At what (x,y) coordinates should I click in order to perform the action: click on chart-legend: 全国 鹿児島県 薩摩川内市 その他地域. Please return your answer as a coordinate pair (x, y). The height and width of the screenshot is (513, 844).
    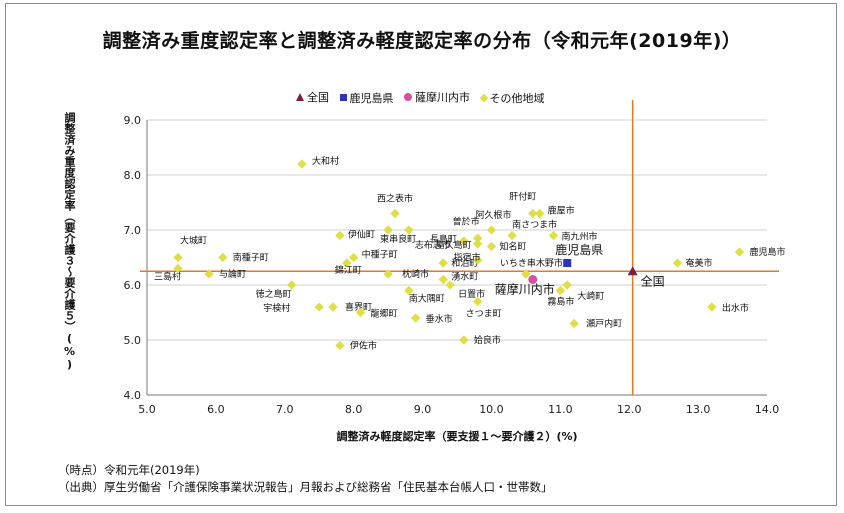
    Looking at the image, I should click on (424, 97).